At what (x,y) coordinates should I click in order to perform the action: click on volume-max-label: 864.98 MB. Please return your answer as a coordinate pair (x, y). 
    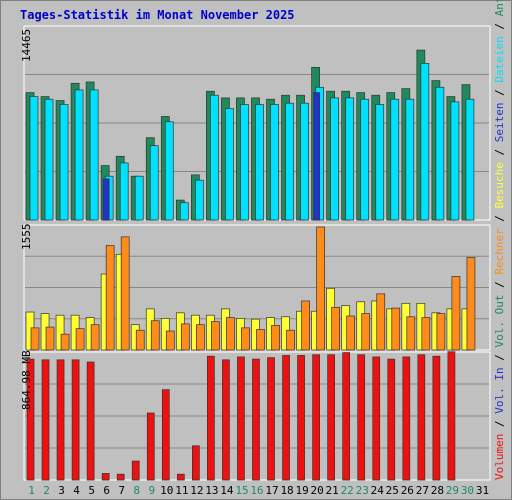
    Looking at the image, I should click on (26, 380).